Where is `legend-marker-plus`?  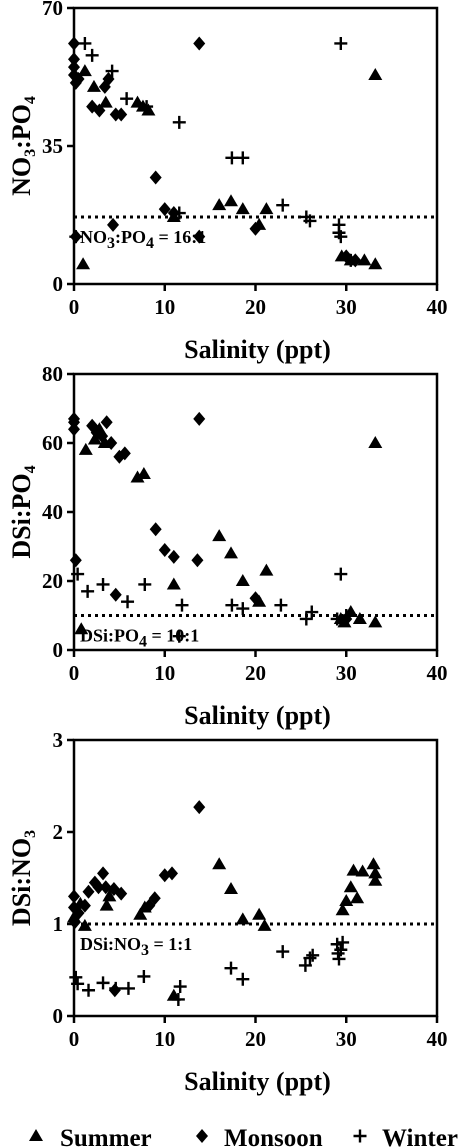
legend-marker-plus is located at coordinates (360, 1136).